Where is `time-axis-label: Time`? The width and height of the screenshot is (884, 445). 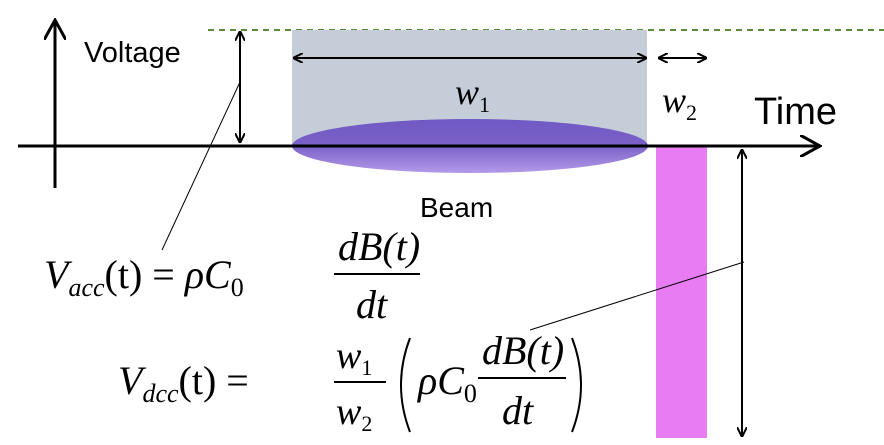
time-axis-label: Time is located at coordinates (795, 112).